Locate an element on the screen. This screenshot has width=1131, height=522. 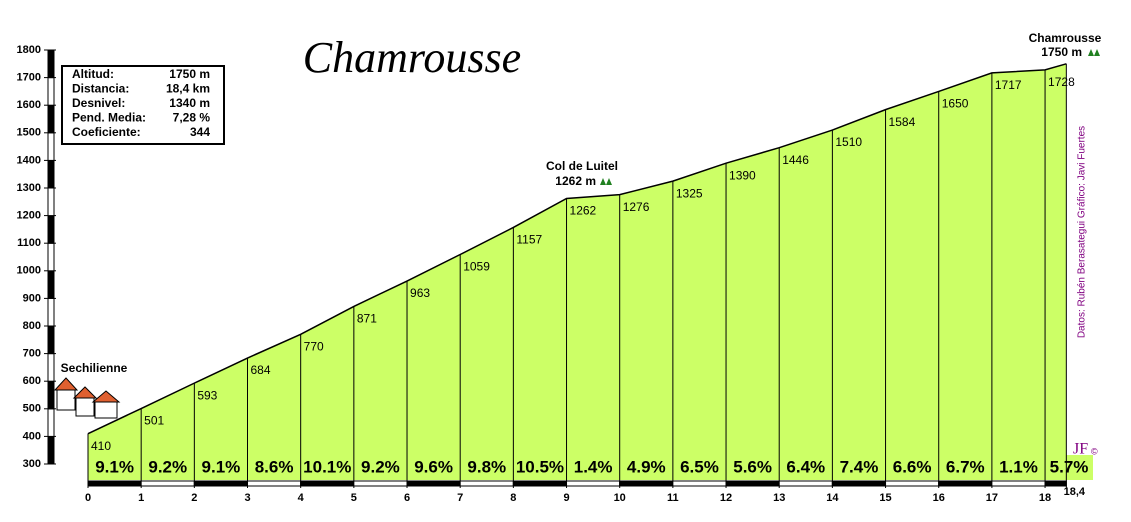
y-tick-label: 600 is located at coordinates (32, 381).